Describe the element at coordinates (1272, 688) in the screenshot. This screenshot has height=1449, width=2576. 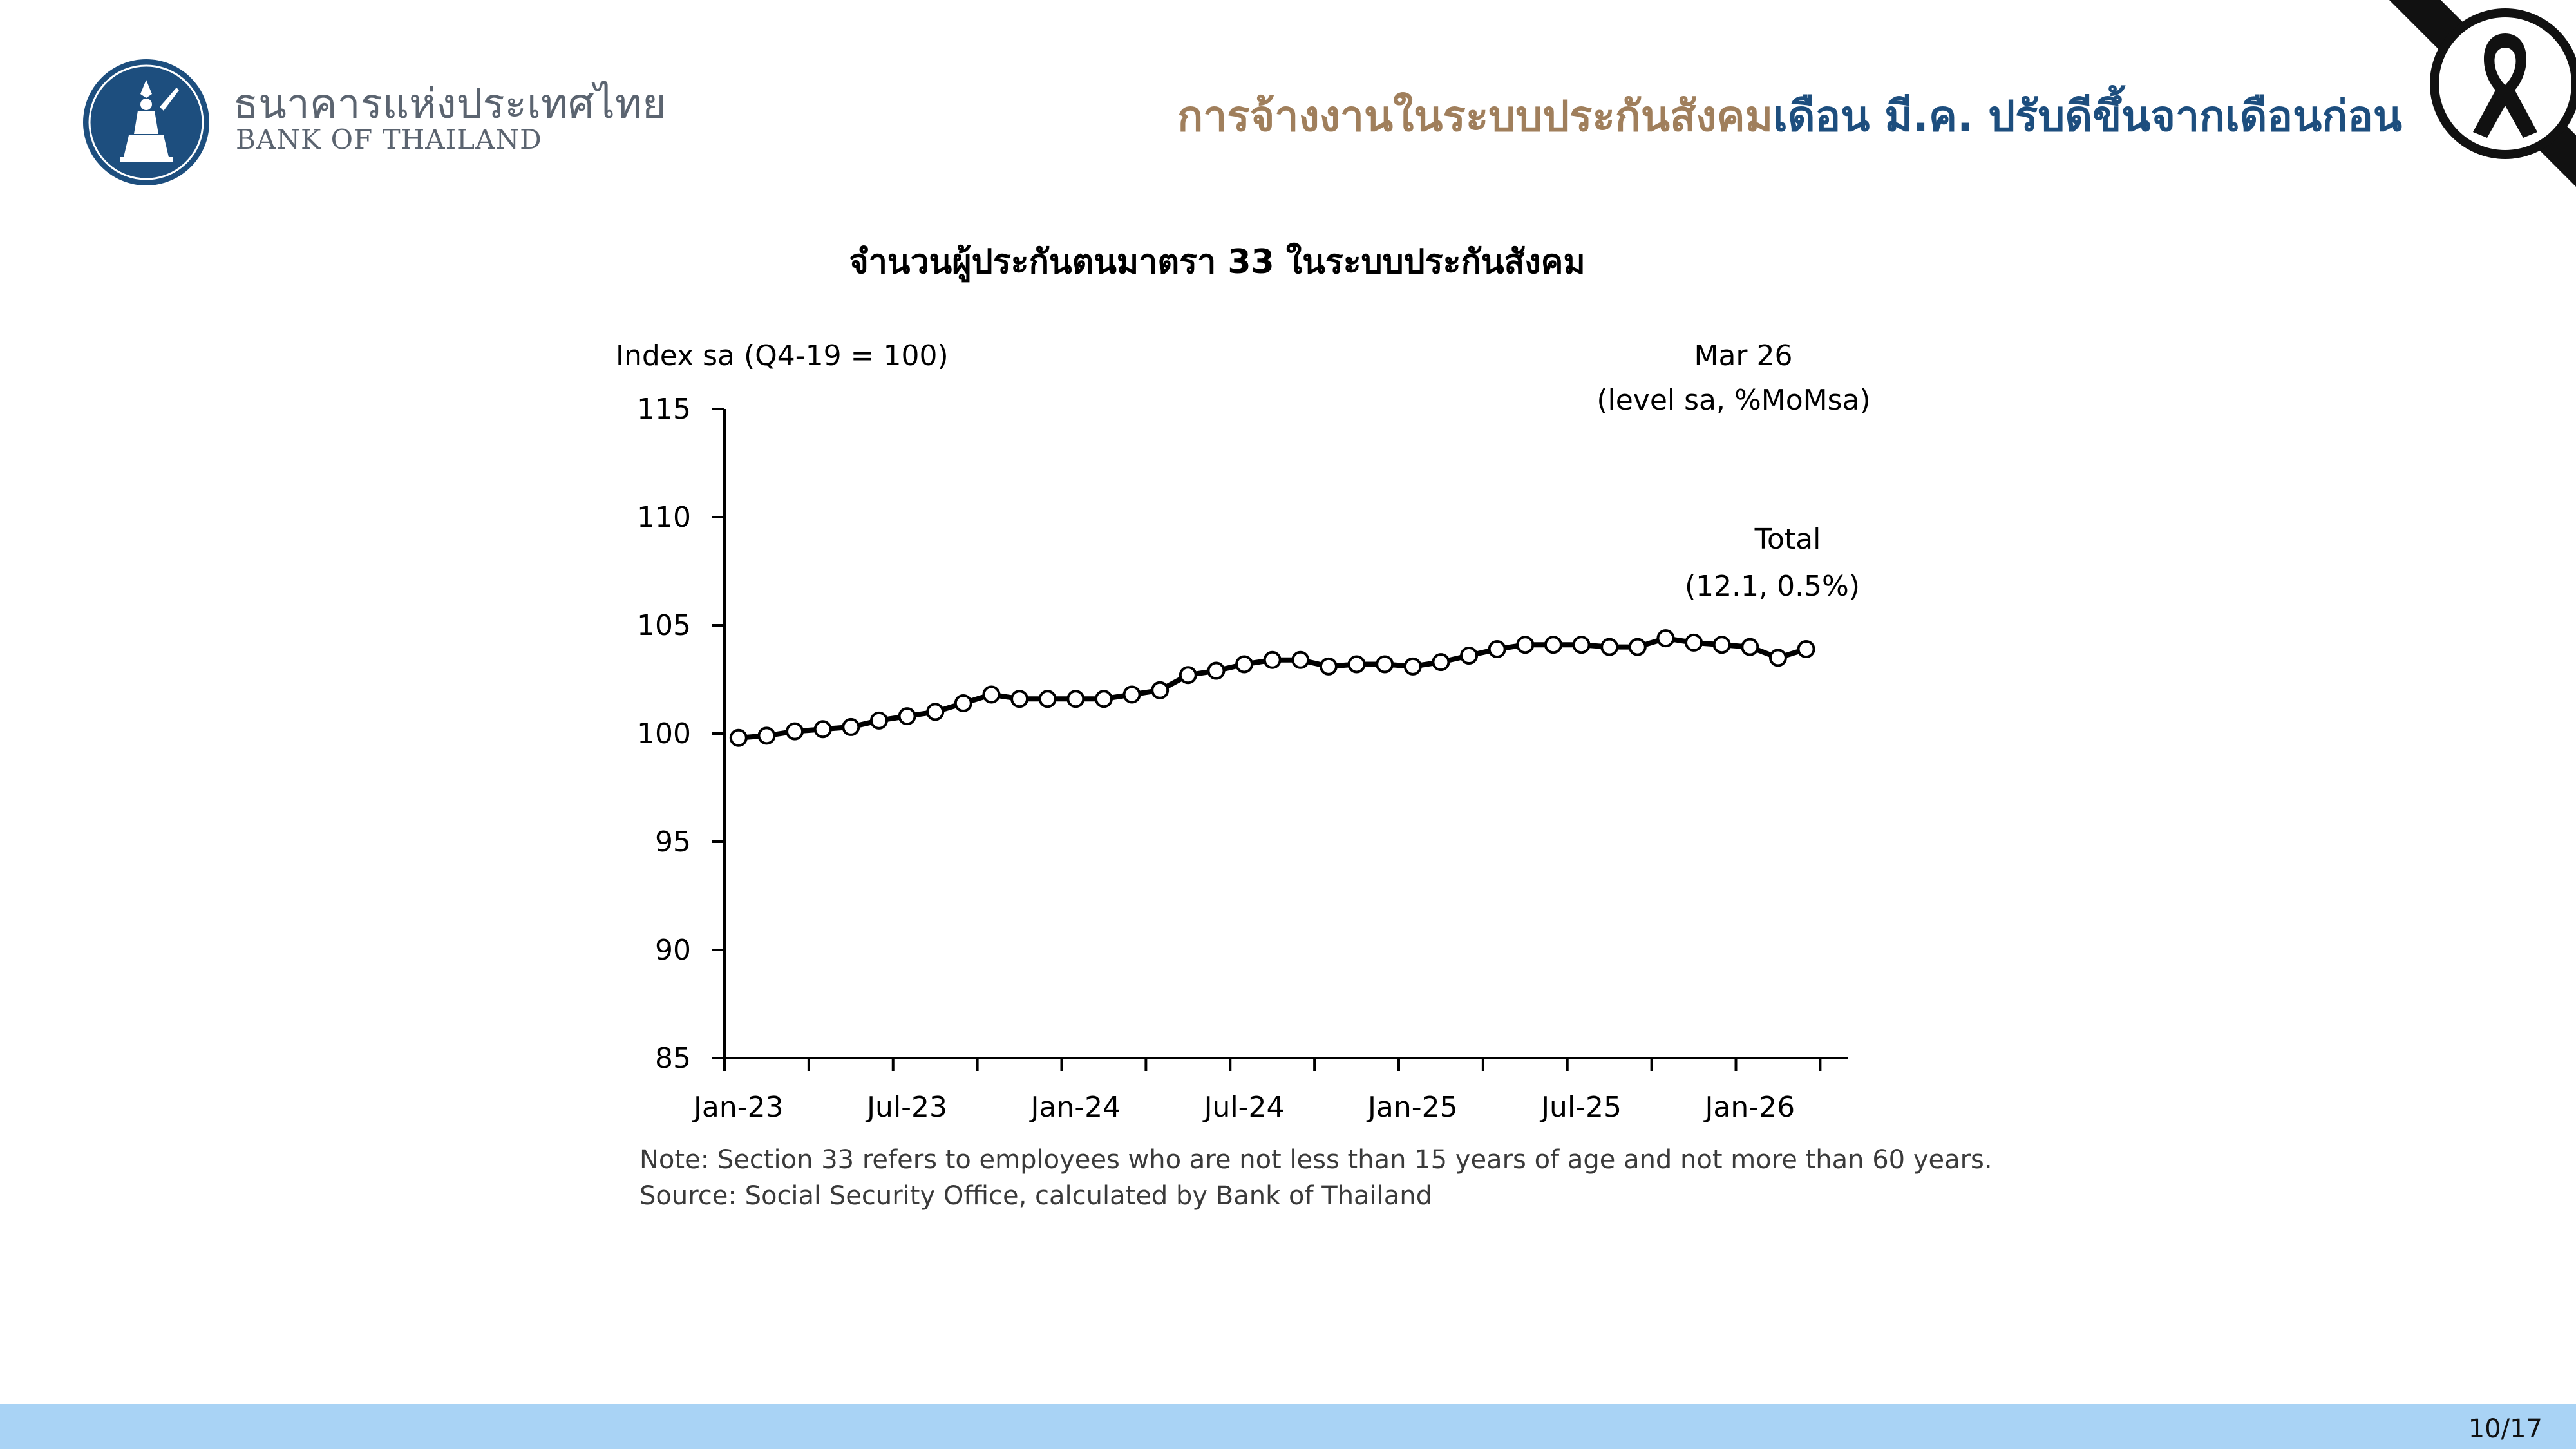
I see `series-markers` at that location.